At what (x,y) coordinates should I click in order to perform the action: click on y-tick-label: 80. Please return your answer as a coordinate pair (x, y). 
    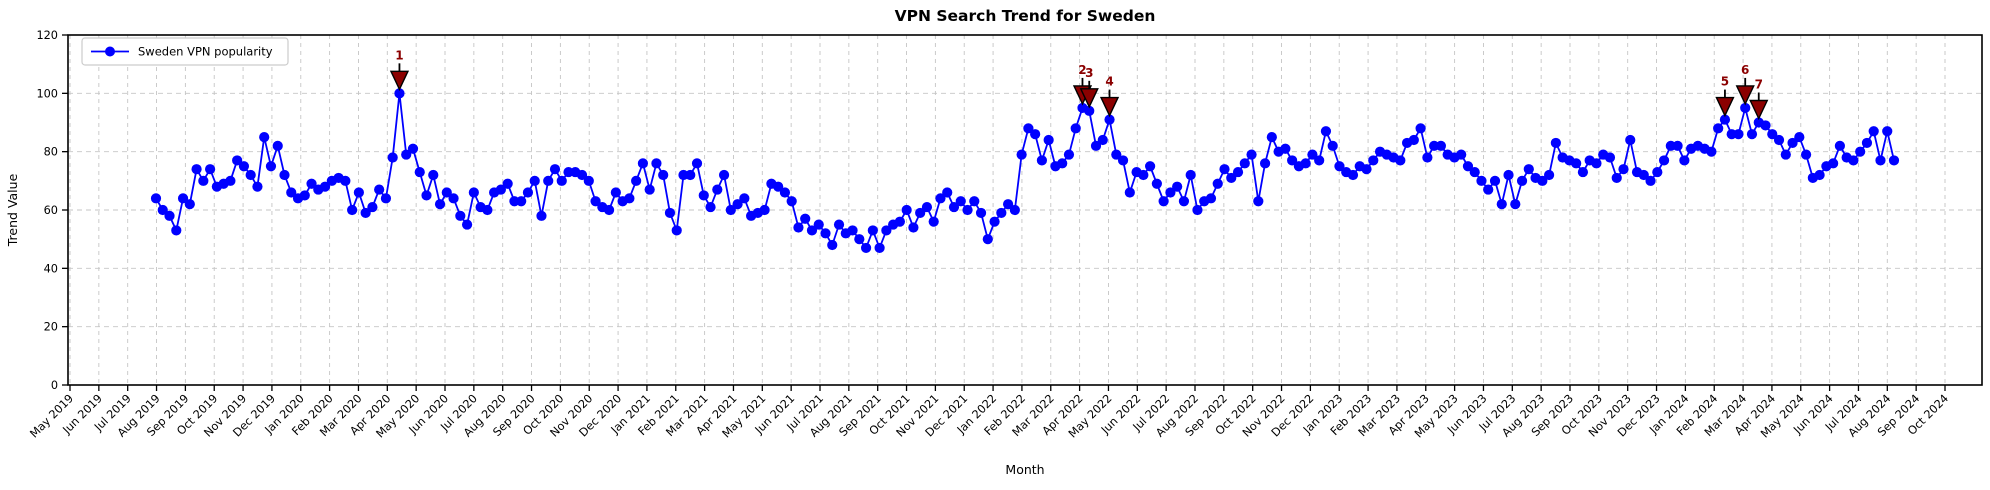
    Looking at the image, I should click on (51, 152).